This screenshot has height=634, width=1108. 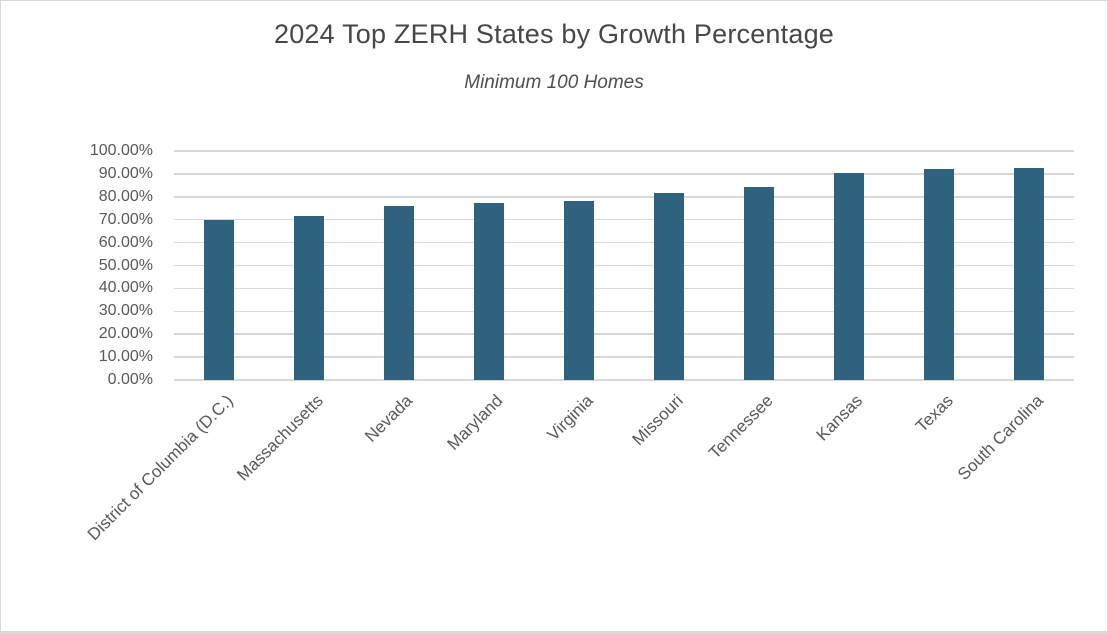 What do you see at coordinates (740, 427) in the screenshot?
I see `x-axis-label-tennessee: Tennessee` at bounding box center [740, 427].